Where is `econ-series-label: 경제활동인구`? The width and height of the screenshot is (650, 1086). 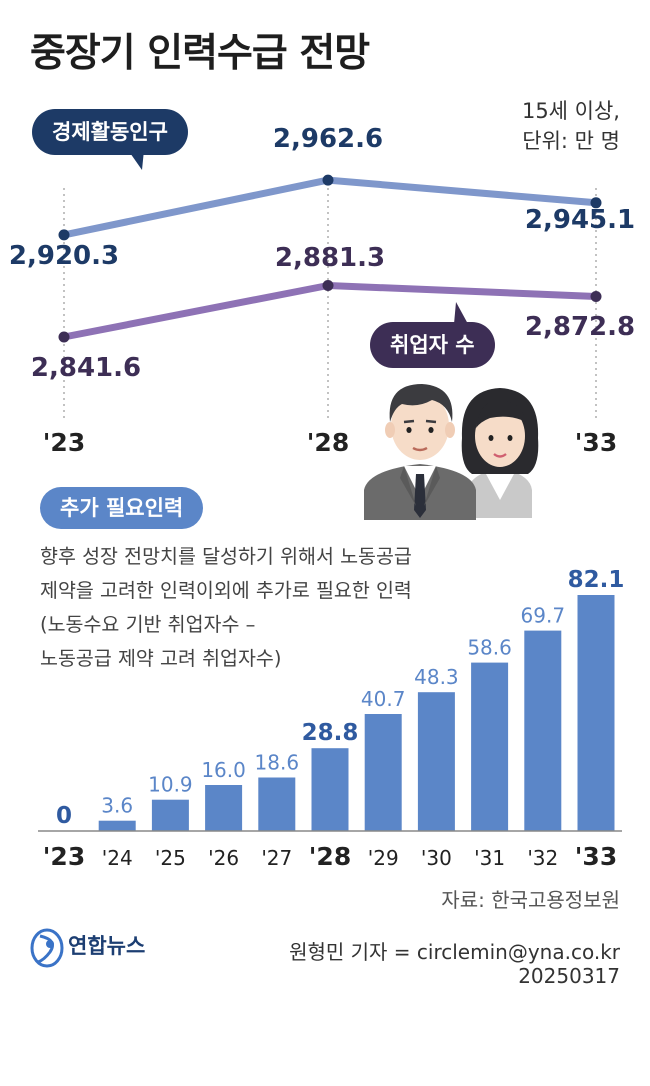 econ-series-label: 경제활동인구 is located at coordinates (110, 132).